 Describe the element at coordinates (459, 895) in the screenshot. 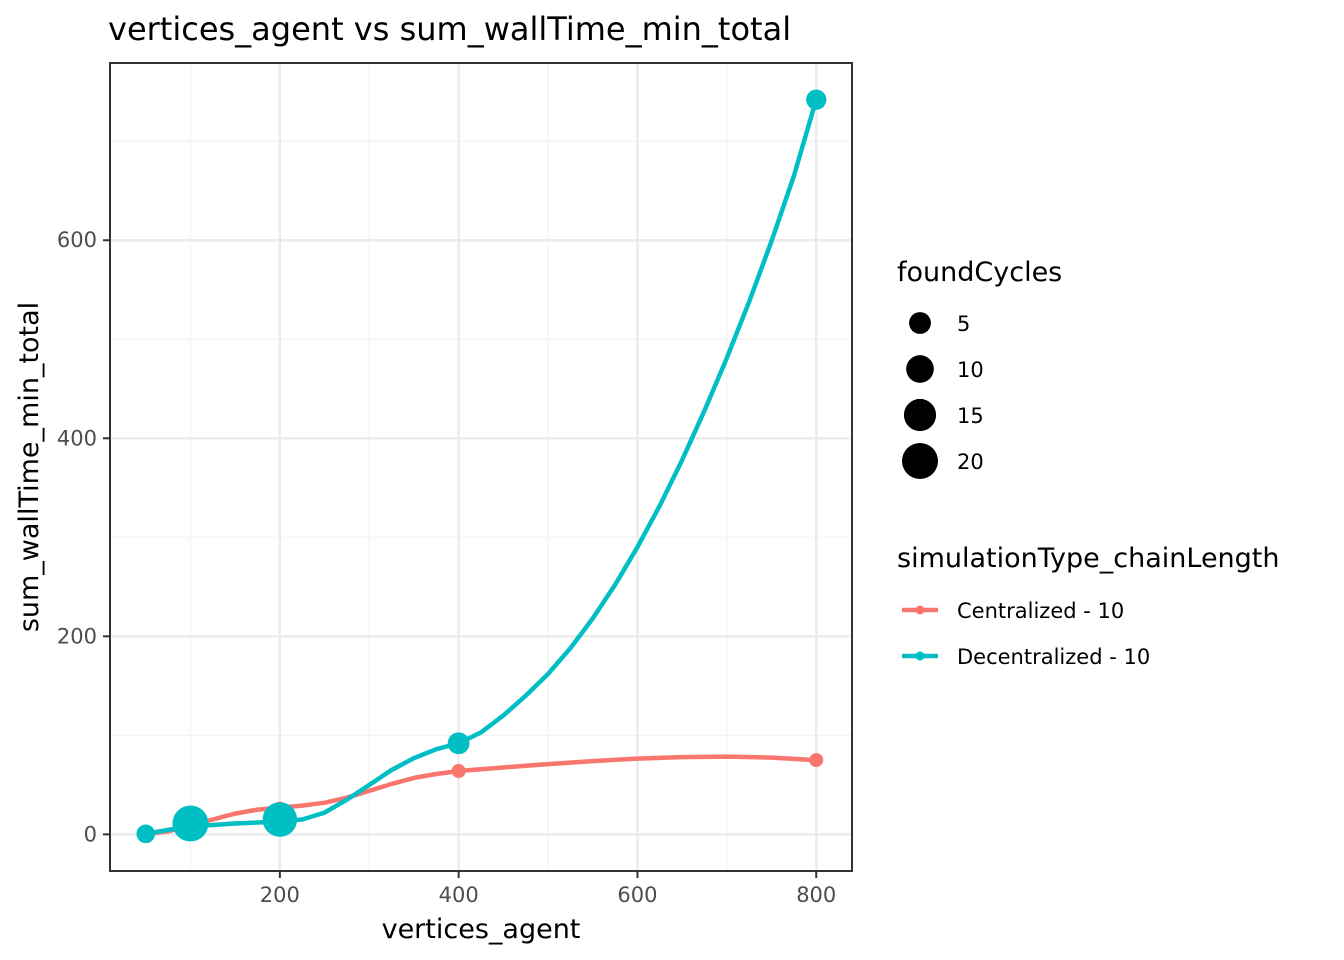

I see `x-tick-label: 400` at that location.